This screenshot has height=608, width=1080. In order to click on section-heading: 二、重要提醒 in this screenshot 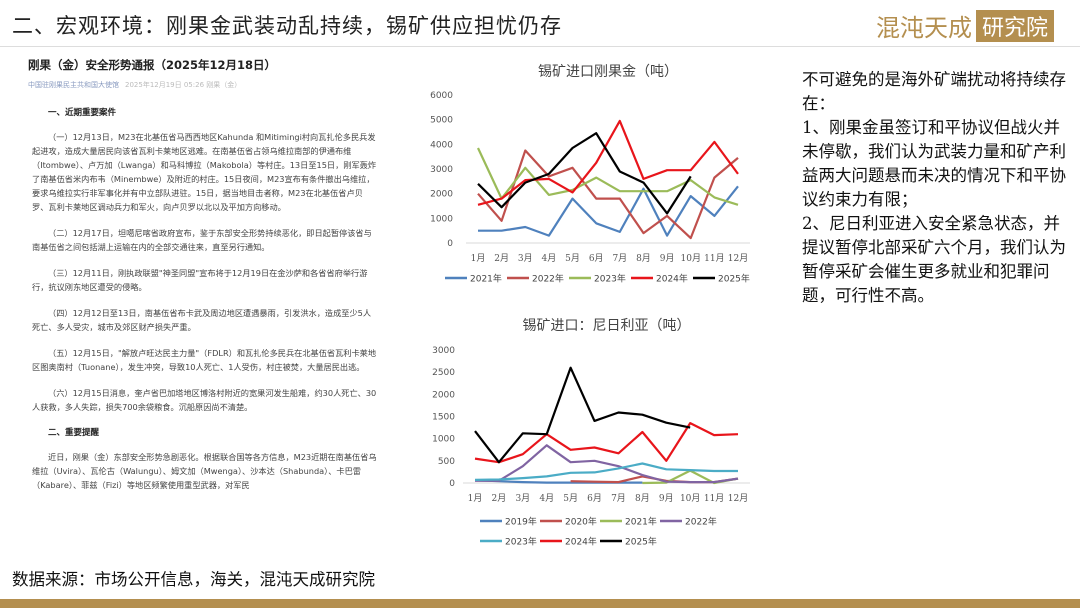, I will do `click(74, 433)`.